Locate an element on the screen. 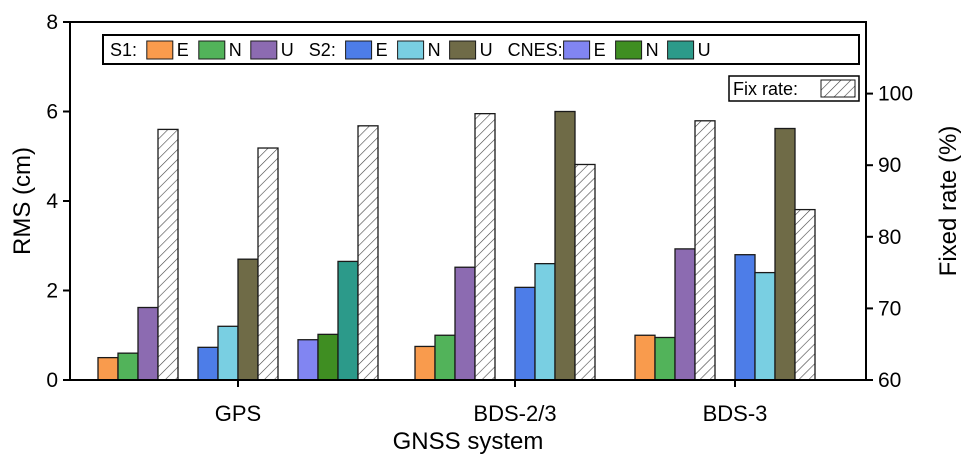 This screenshot has height=455, width=969. legend-group-label: S1: is located at coordinates (123, 50).